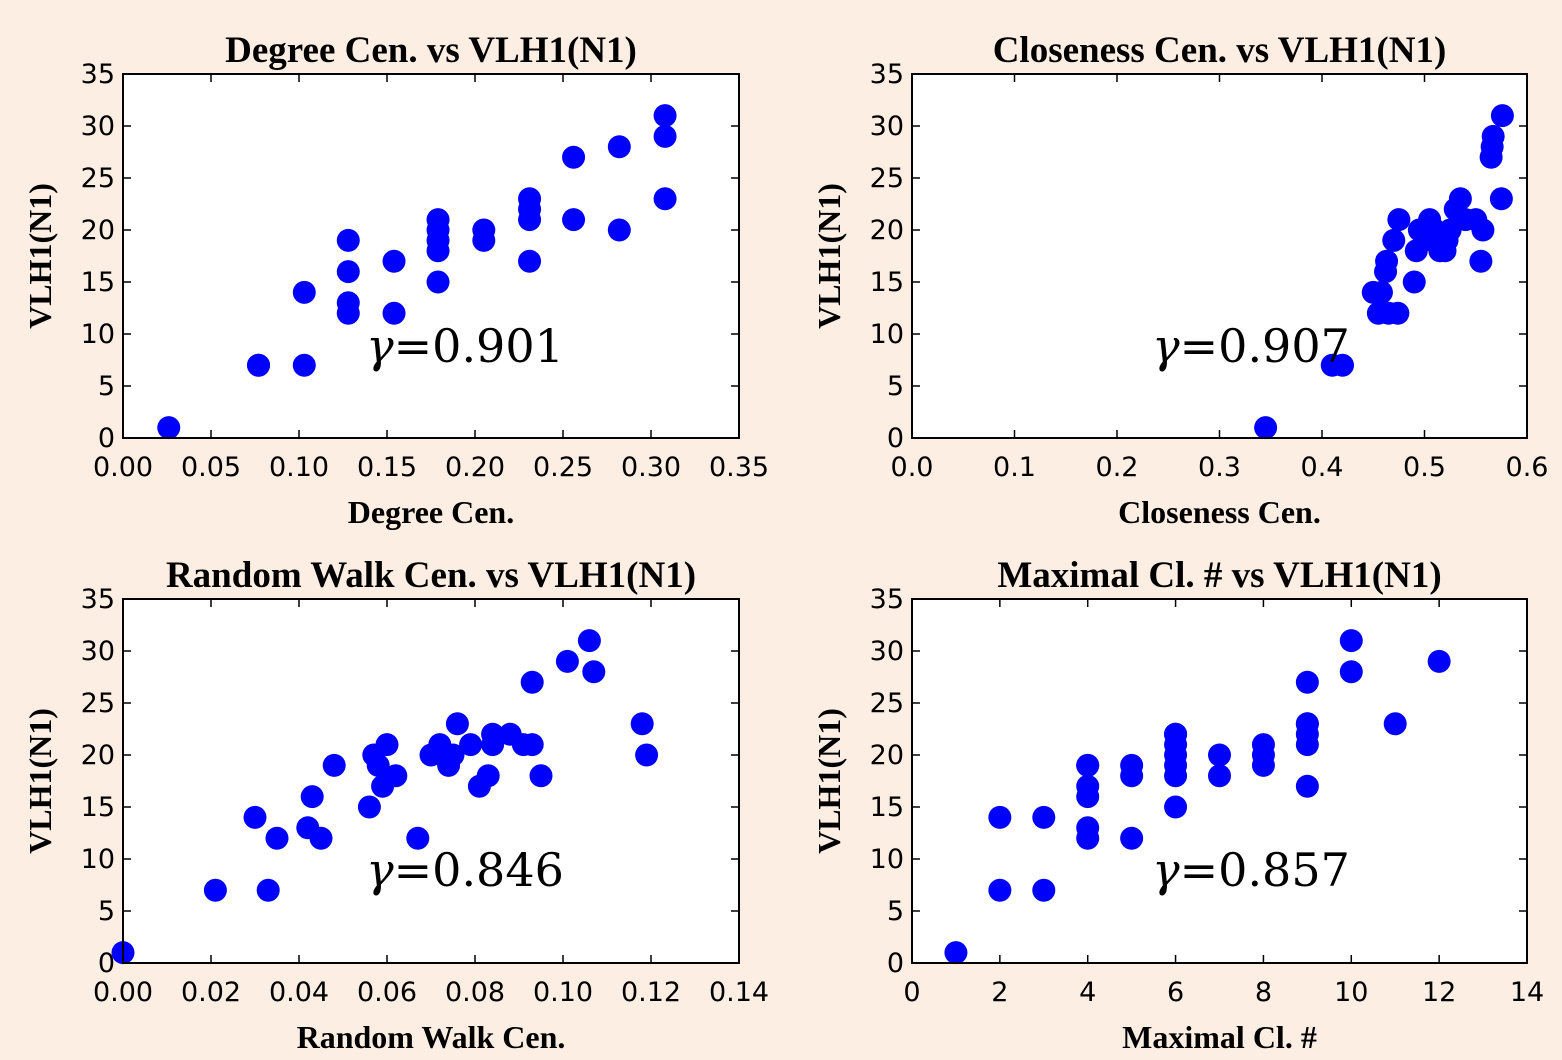 This screenshot has width=1562, height=1060. I want to click on correlation-annotation: γ=0.857, so click(1251, 870).